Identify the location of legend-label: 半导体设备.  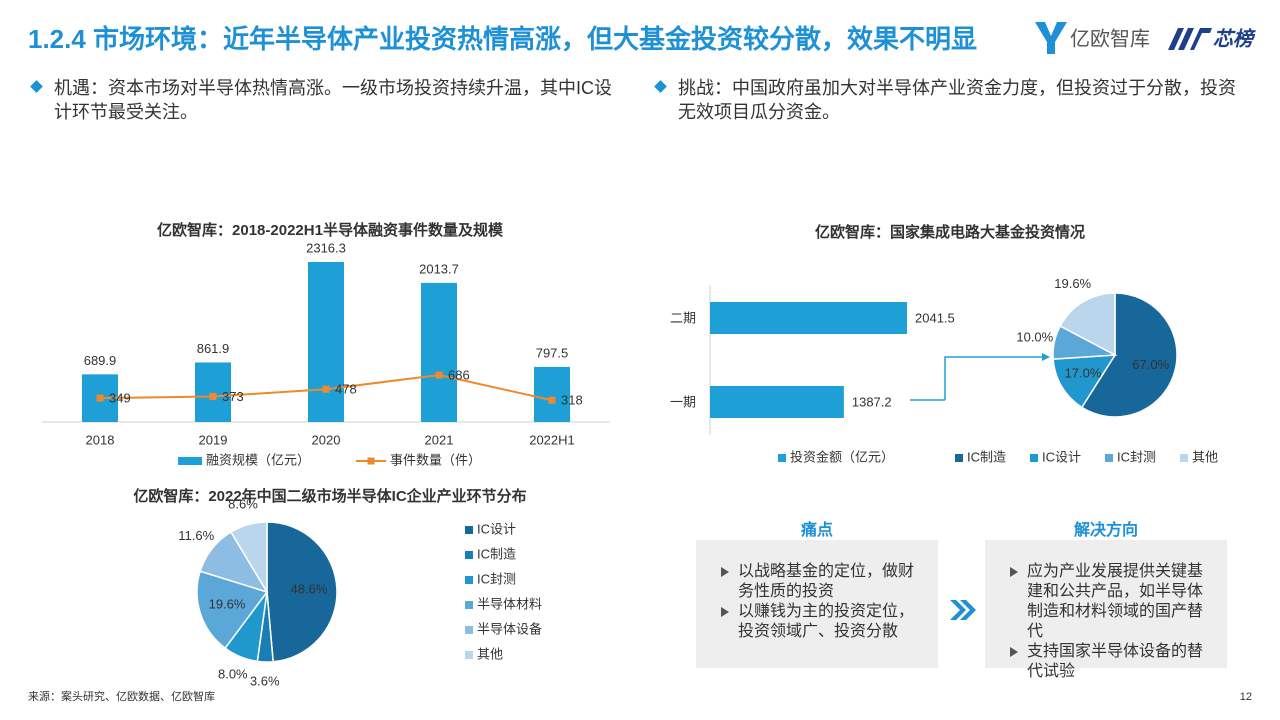
(509, 628).